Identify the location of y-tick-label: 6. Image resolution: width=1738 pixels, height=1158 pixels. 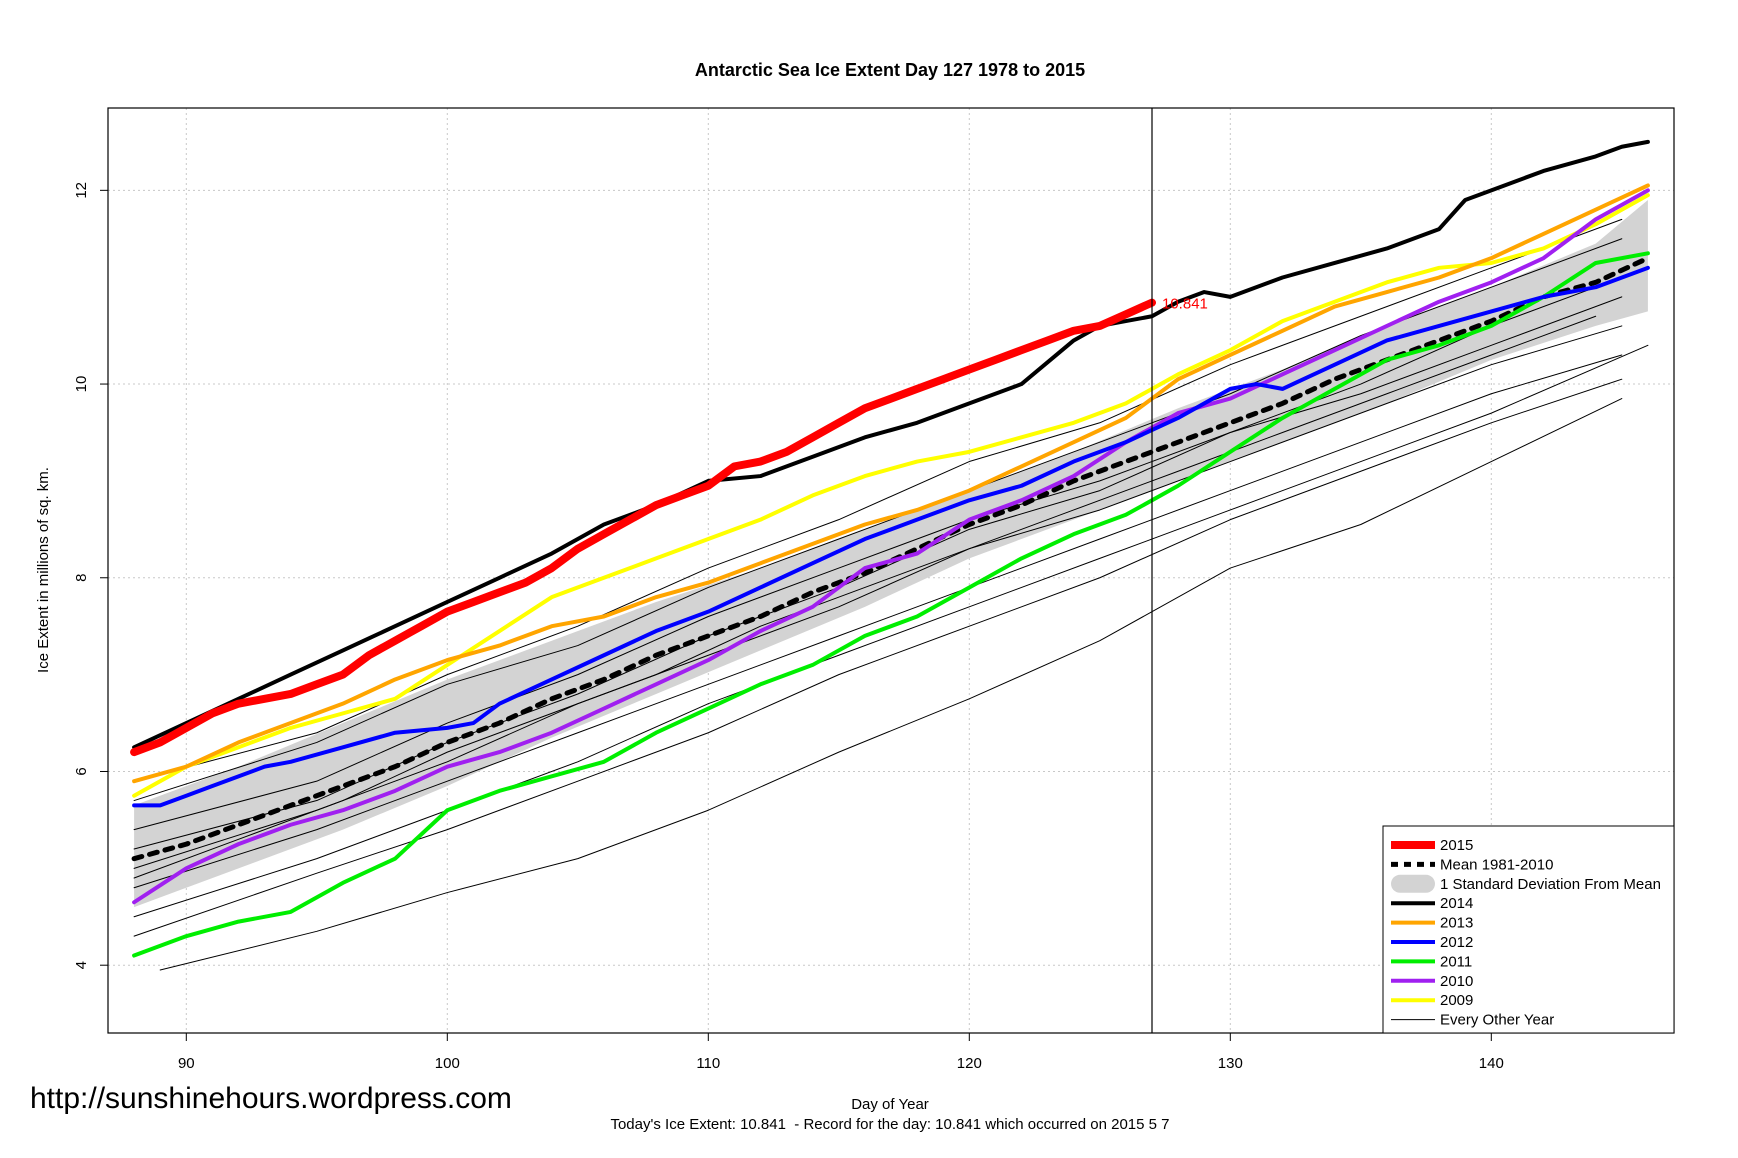
(81, 771).